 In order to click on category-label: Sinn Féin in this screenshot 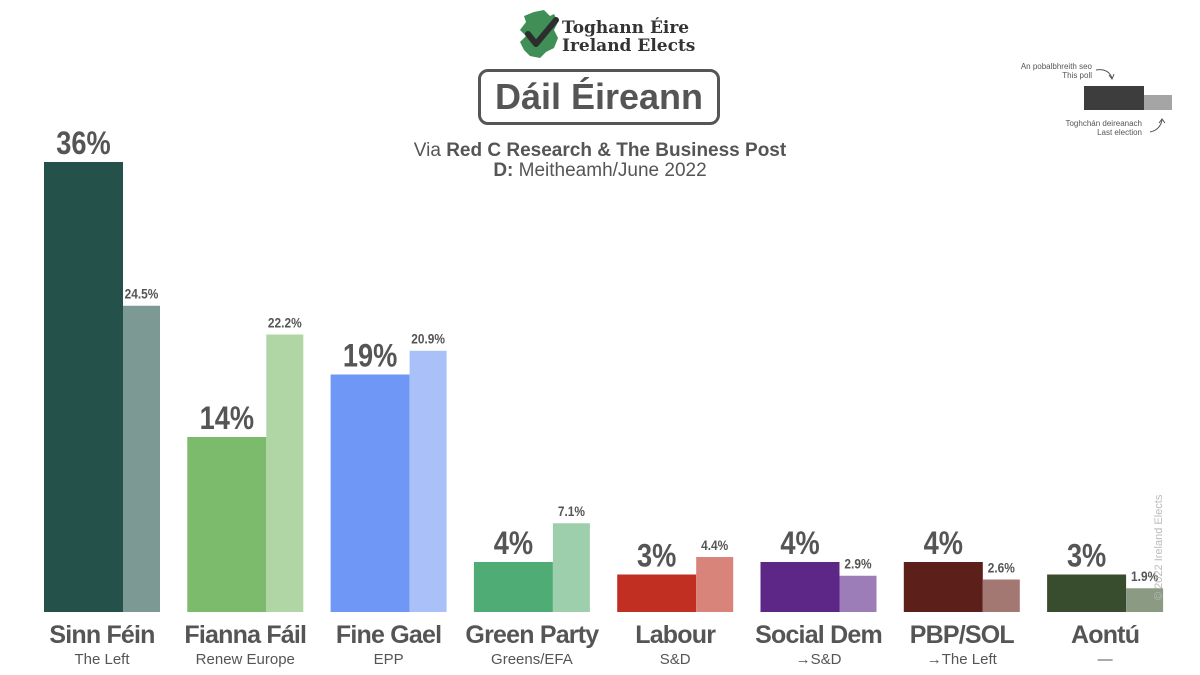, I will do `click(101, 635)`.